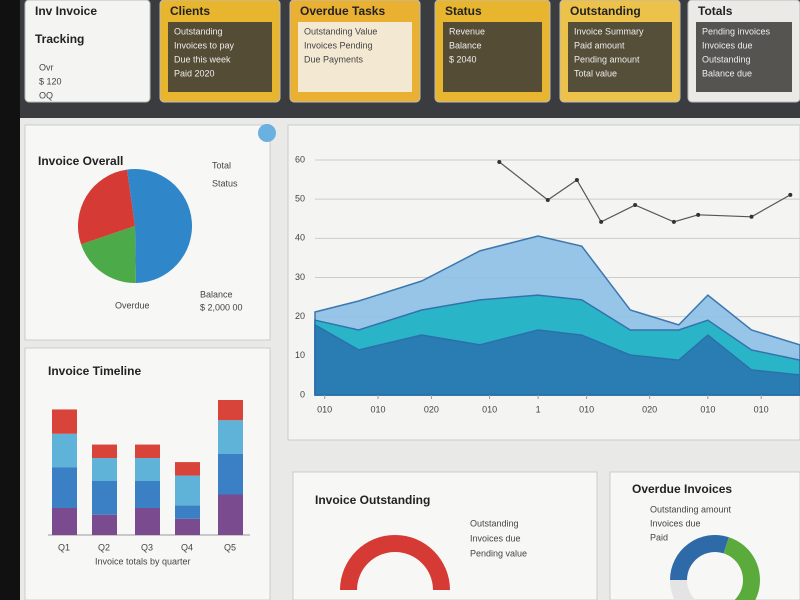  Describe the element at coordinates (300, 355) in the screenshot. I see `y-tick-label: 10` at that location.